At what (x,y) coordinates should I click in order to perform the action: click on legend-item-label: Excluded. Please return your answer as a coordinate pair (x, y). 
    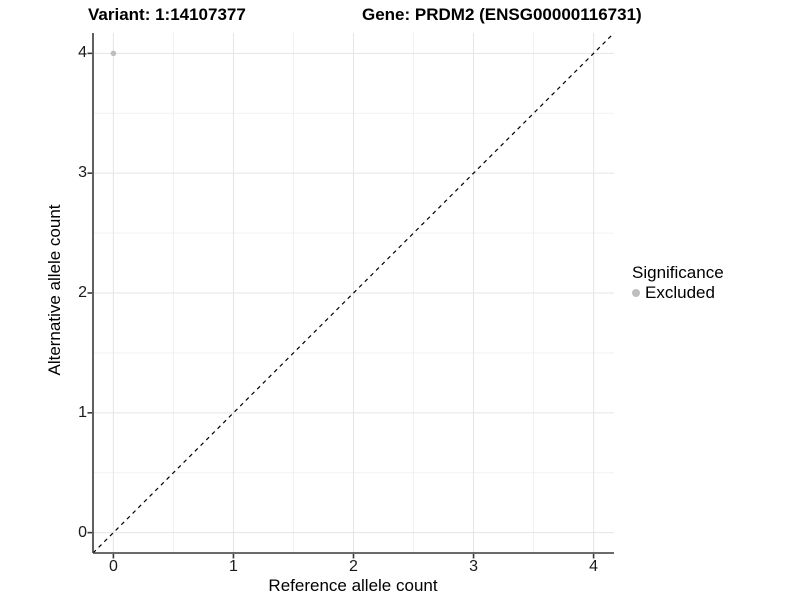
    Looking at the image, I should click on (680, 292).